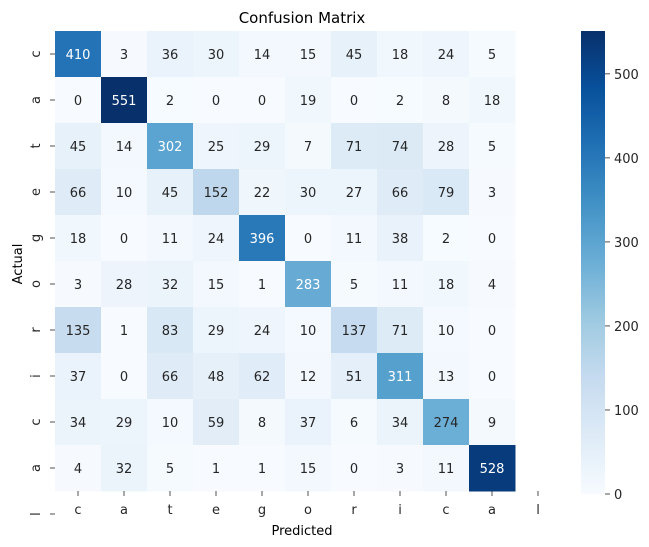 The image size is (649, 547). What do you see at coordinates (18, 264) in the screenshot?
I see `y-axis-label: Actual` at bounding box center [18, 264].